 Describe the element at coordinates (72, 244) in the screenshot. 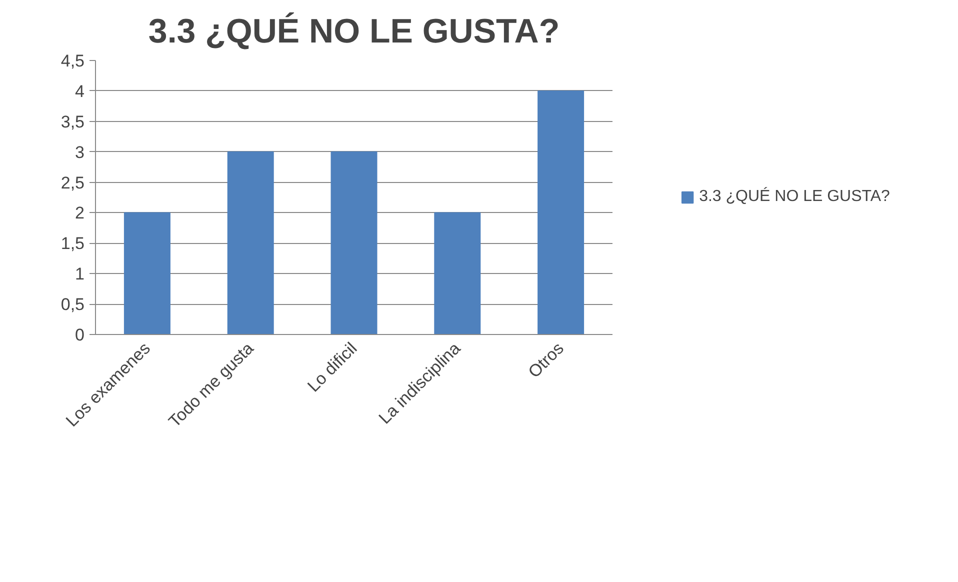

I see `y-tick-label: 1,5` at that location.